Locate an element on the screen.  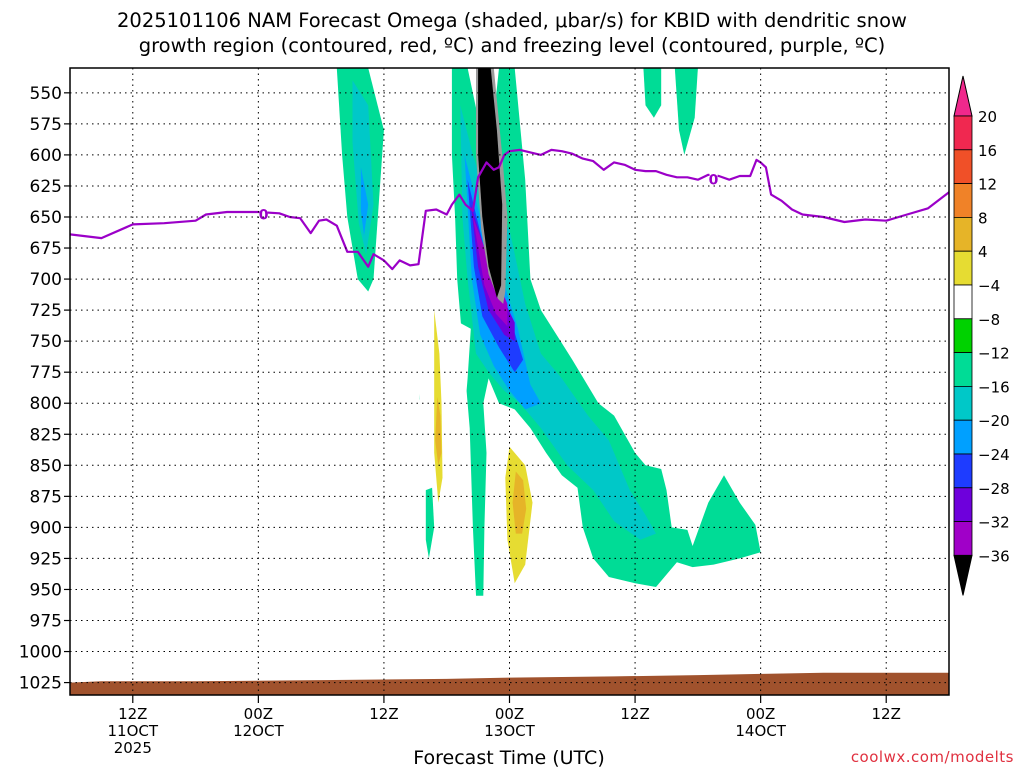
x-tick-label-66-1: 14OCT is located at coordinates (760, 731).